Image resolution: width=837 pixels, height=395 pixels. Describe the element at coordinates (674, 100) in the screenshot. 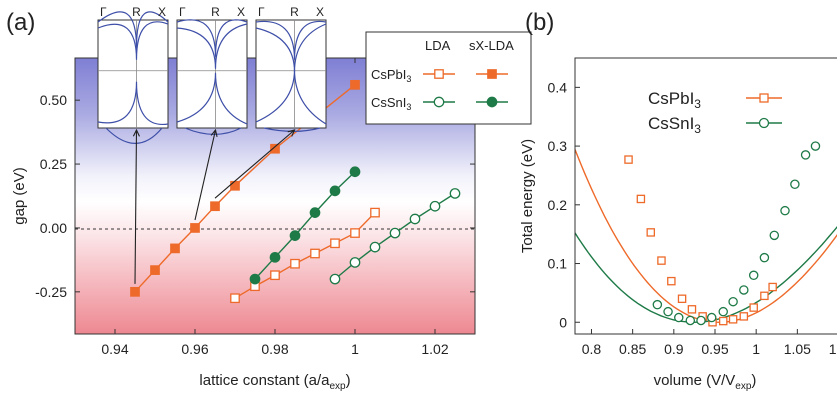

I see `legend-b-label-cspbi3: CsPbI3` at that location.